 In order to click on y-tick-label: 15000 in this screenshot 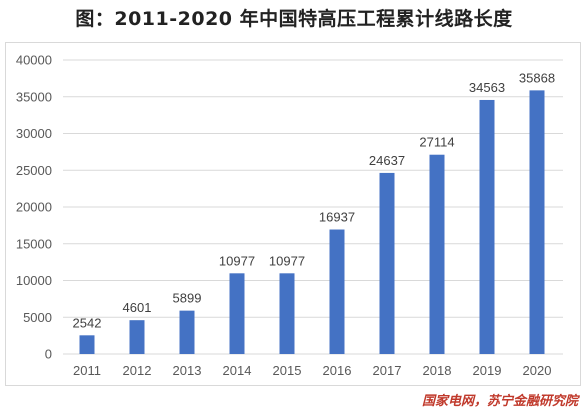, I will do `click(34, 243)`.